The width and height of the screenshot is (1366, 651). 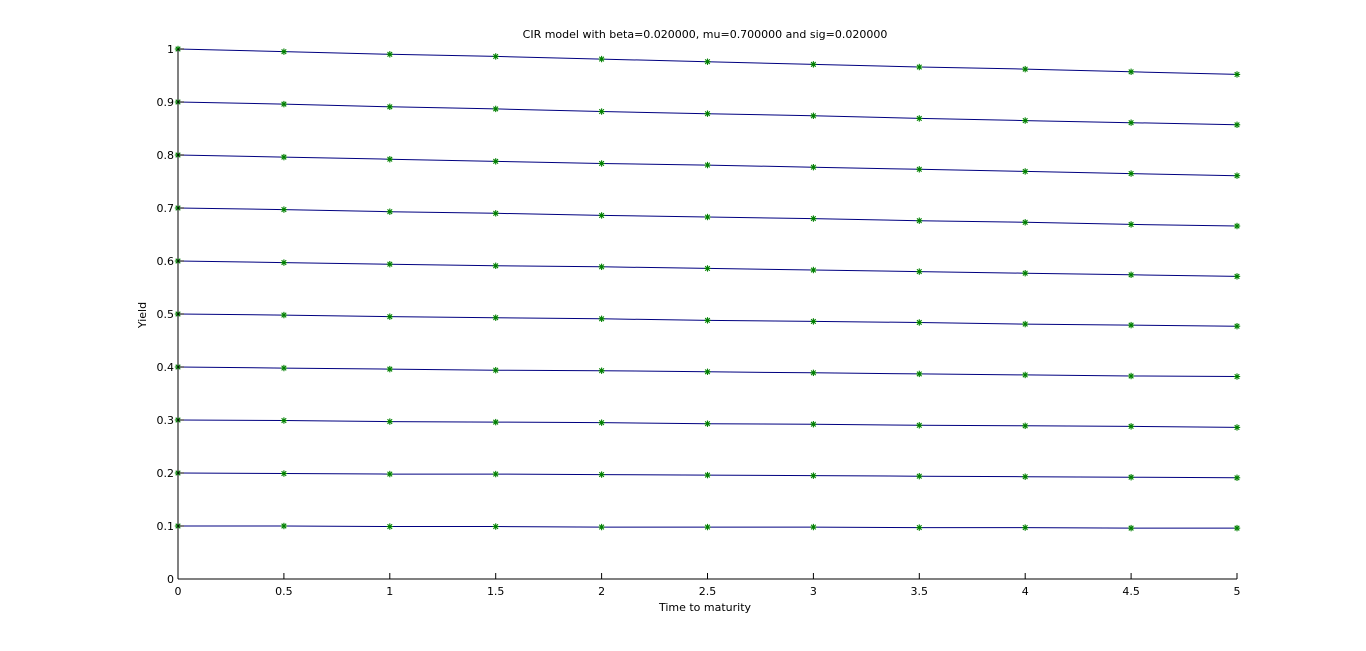 I want to click on y-tick-label: 0.3, so click(x=166, y=420).